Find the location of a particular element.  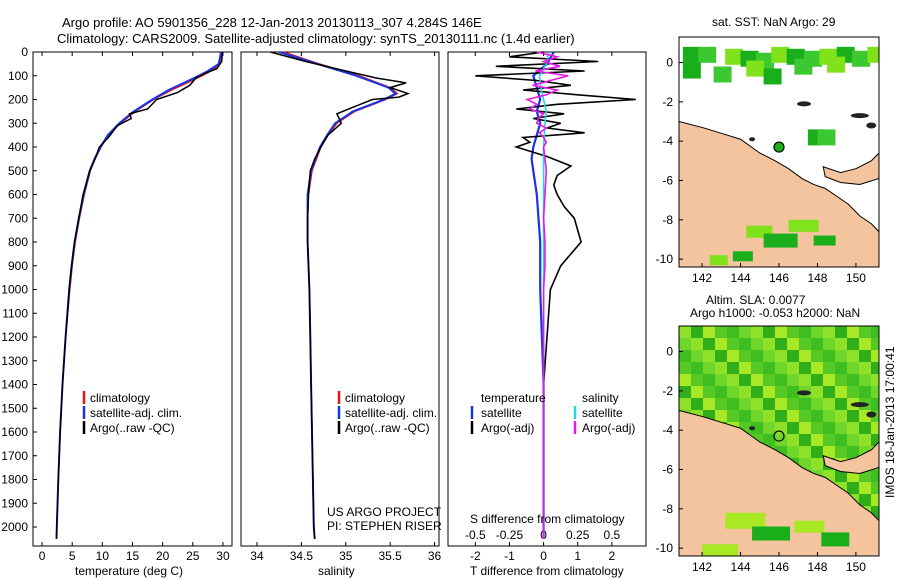

s-tick-label: 0.25 is located at coordinates (578, 535).